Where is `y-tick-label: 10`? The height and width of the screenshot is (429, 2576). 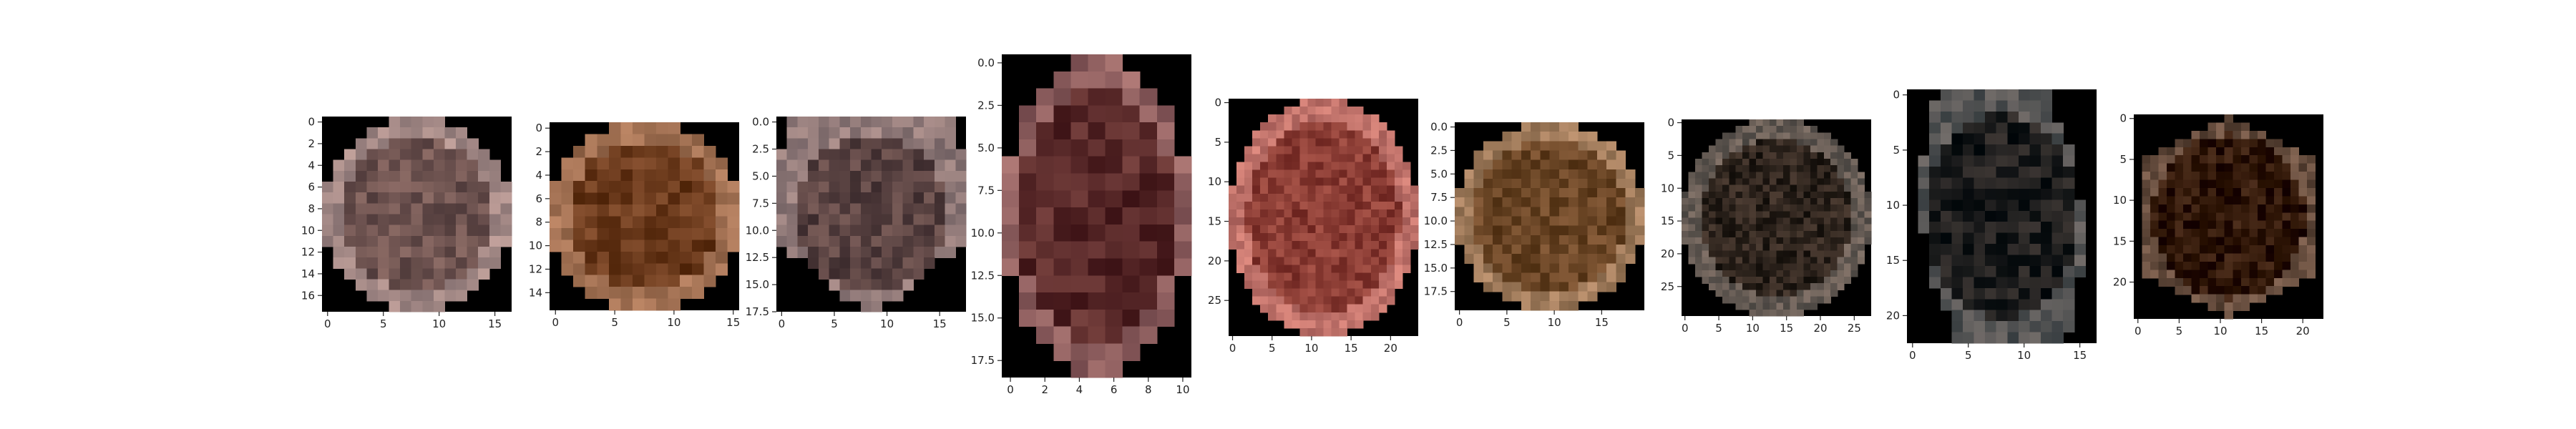
y-tick-label: 10 is located at coordinates (1667, 188).